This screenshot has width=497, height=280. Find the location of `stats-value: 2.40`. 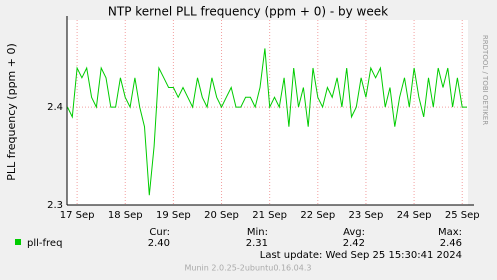

stats-value: 2.40 is located at coordinates (159, 243).